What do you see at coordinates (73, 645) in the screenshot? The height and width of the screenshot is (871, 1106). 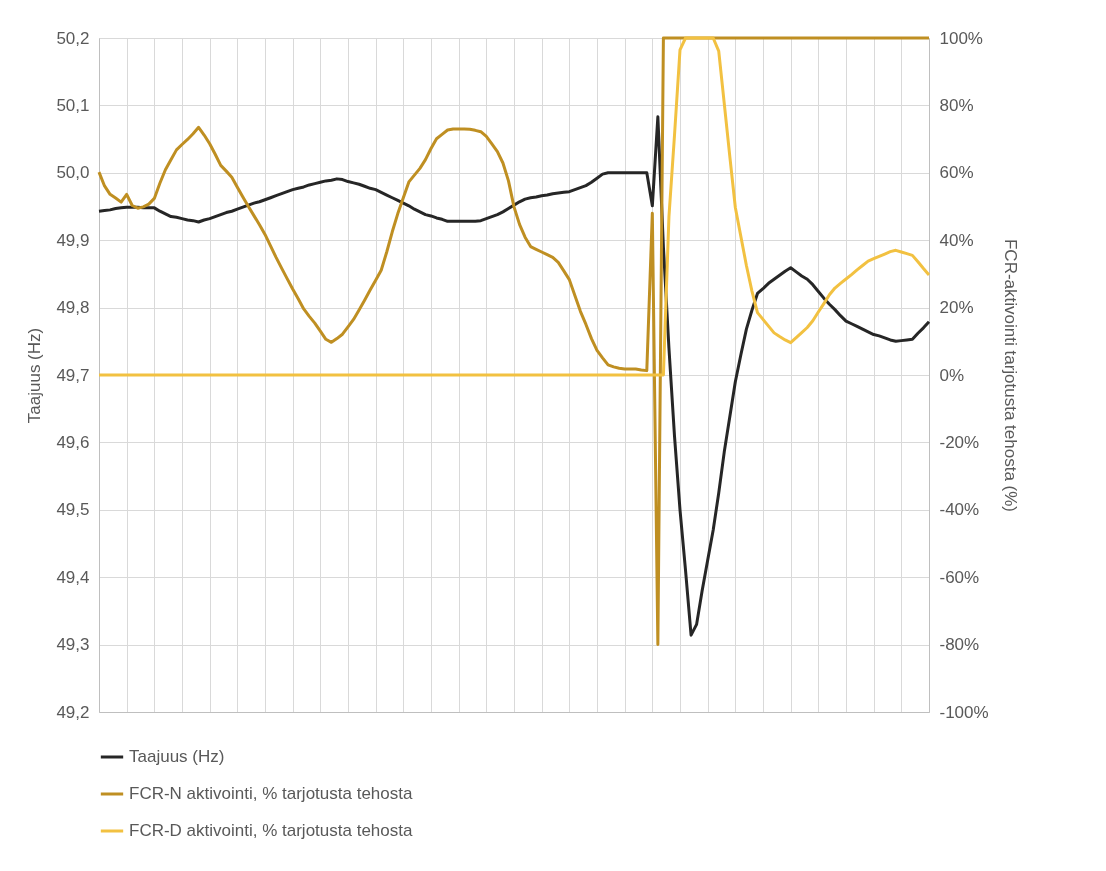 I see `y-tick-label: 49,3` at bounding box center [73, 645].